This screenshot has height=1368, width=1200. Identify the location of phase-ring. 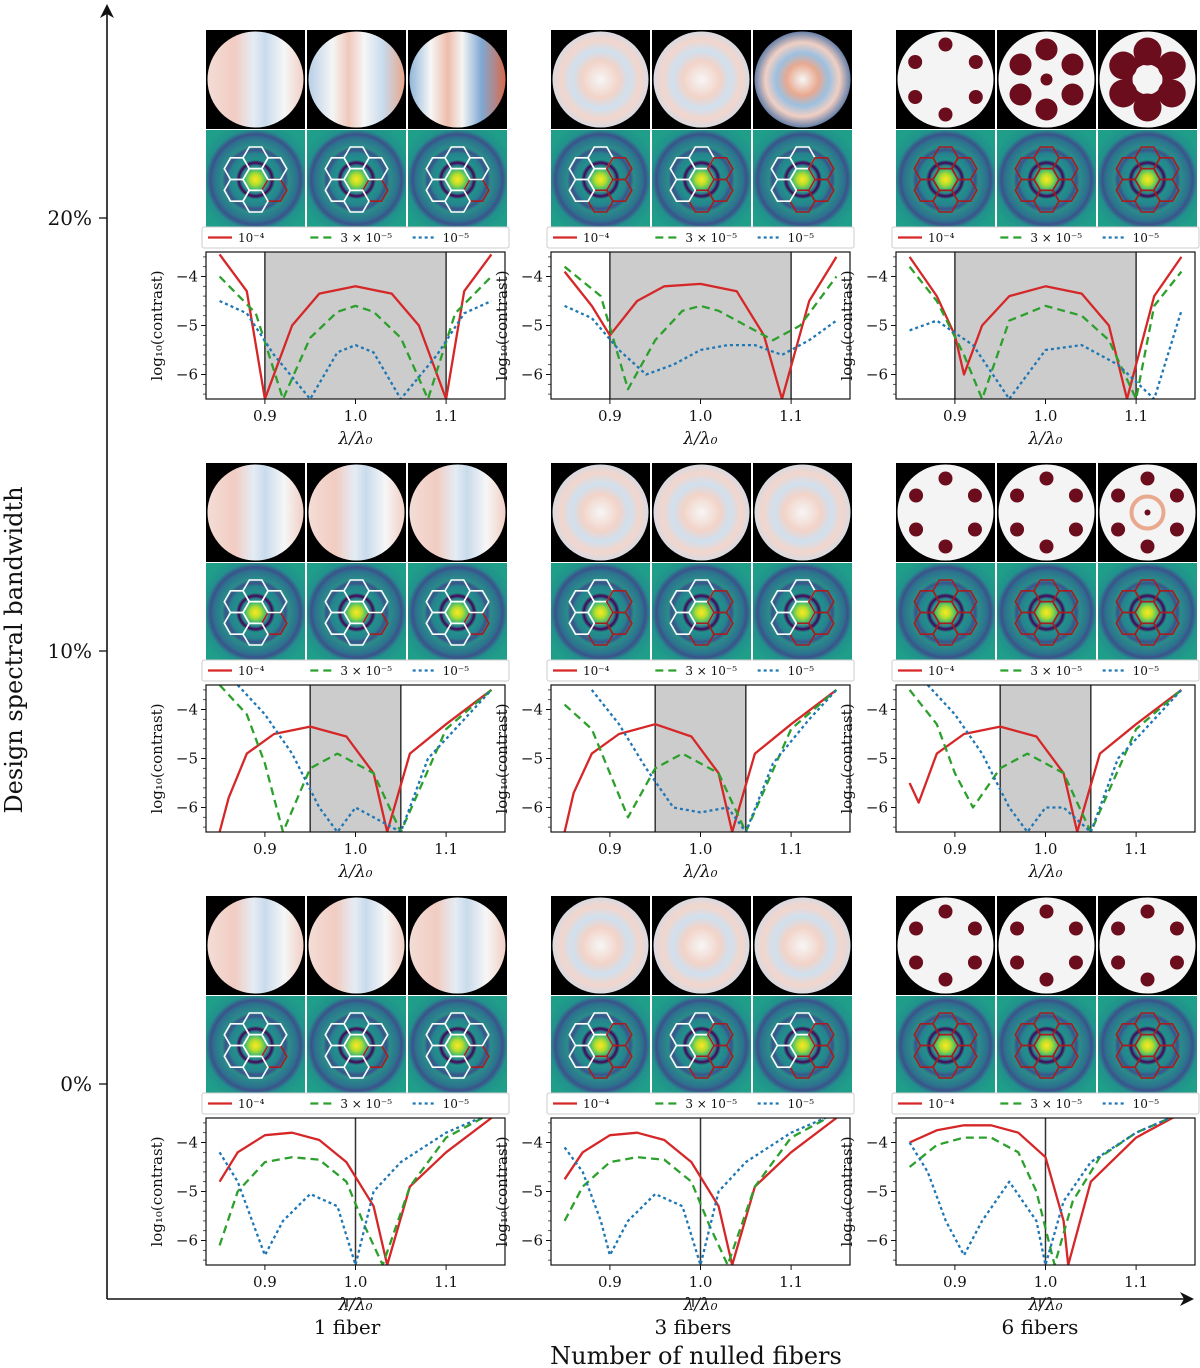
(1147, 512).